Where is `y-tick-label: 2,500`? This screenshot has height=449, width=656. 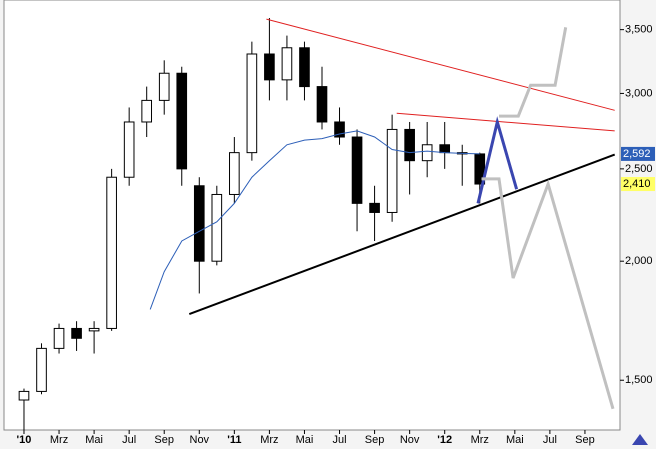 y-tick-label: 2,500 is located at coordinates (639, 169).